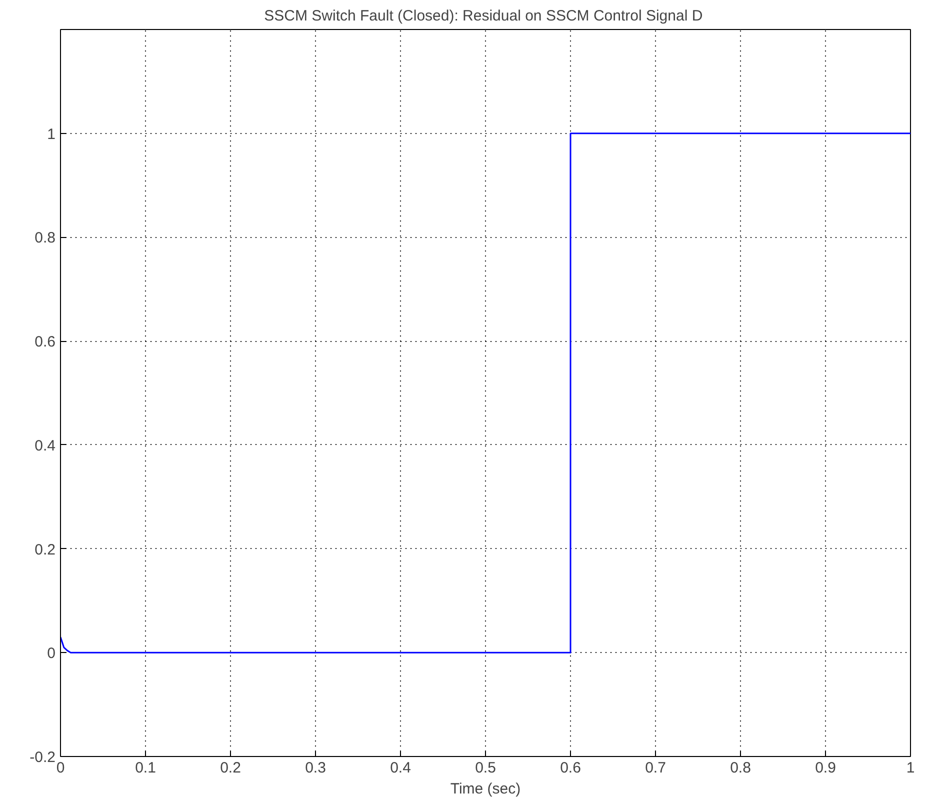  I want to click on x-tick-label: 0.3, so click(315, 768).